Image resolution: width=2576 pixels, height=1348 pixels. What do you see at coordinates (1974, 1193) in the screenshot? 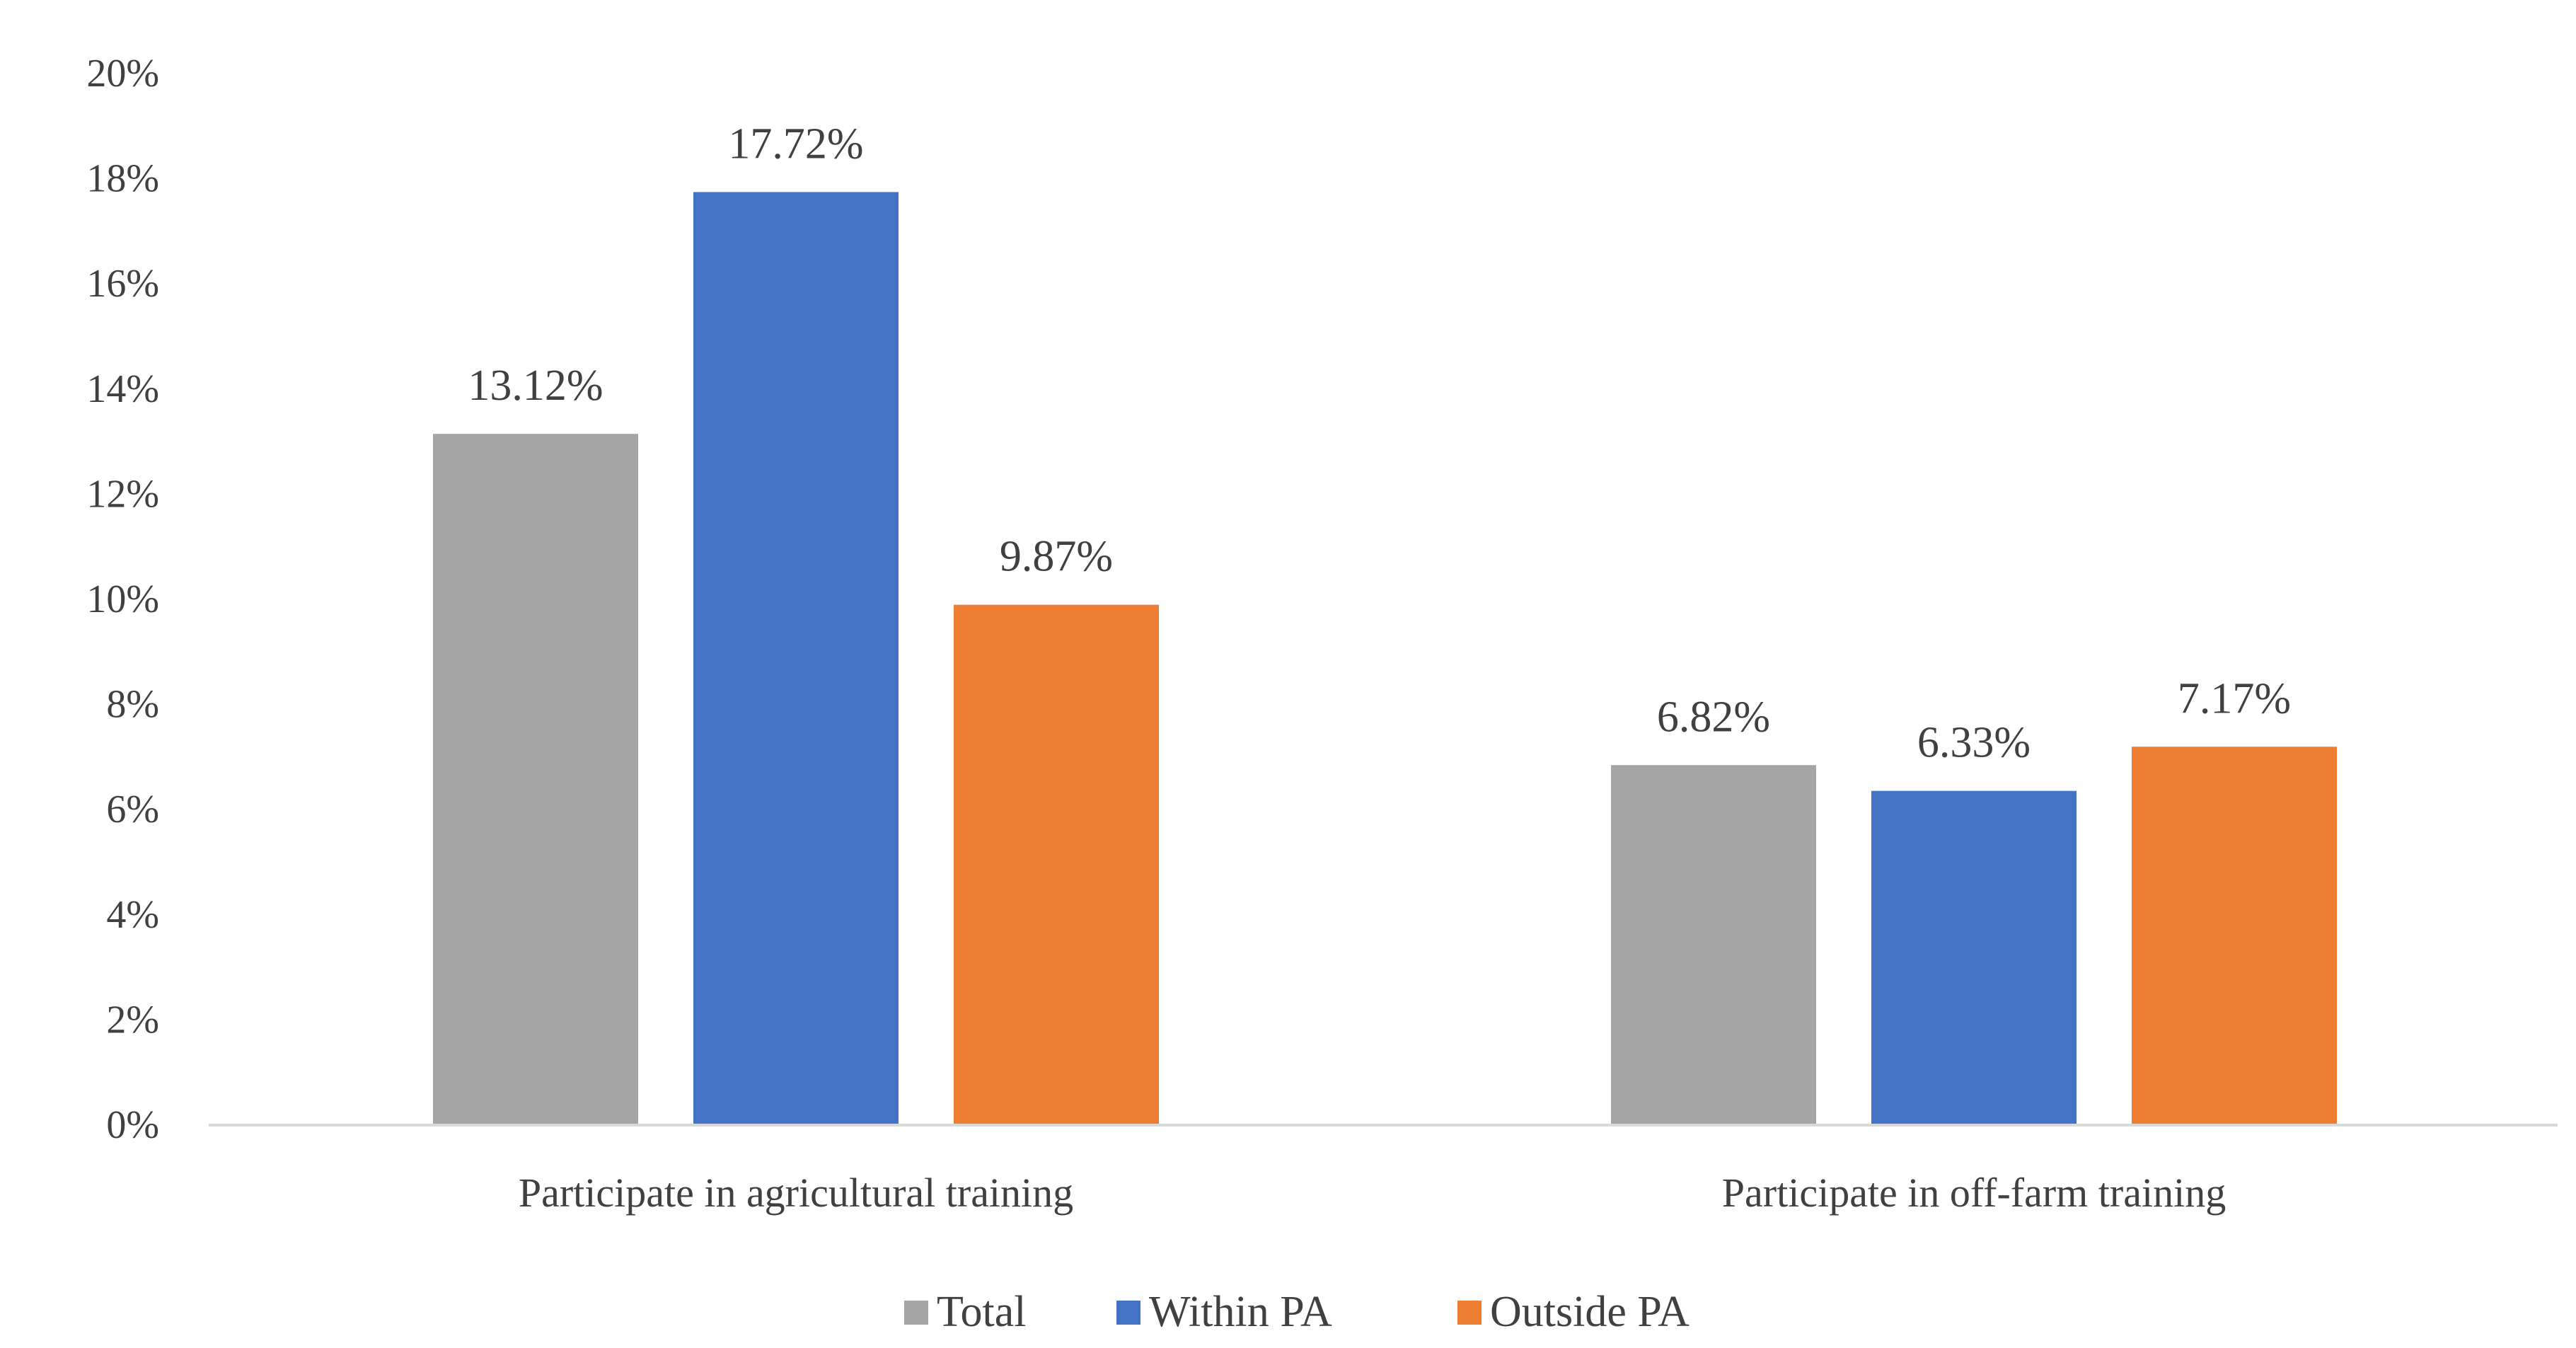
I see `category-label: Participate in off-farm training` at bounding box center [1974, 1193].